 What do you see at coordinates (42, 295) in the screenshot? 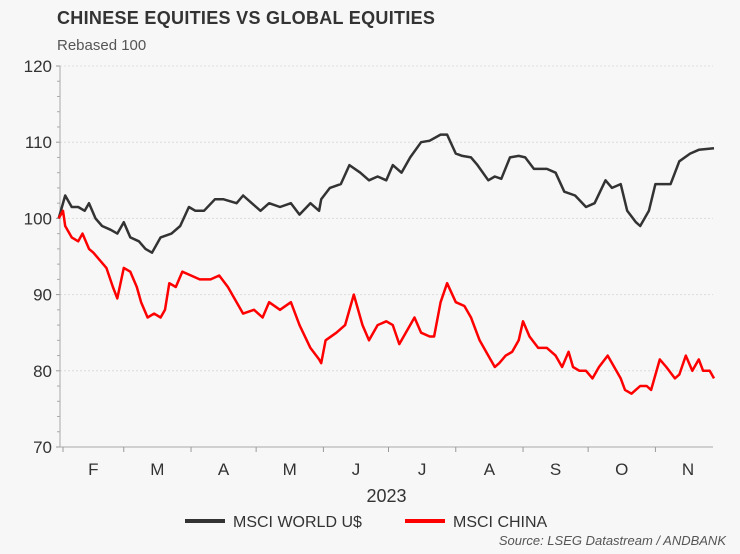
I see `y-tick-label: 90` at bounding box center [42, 295].